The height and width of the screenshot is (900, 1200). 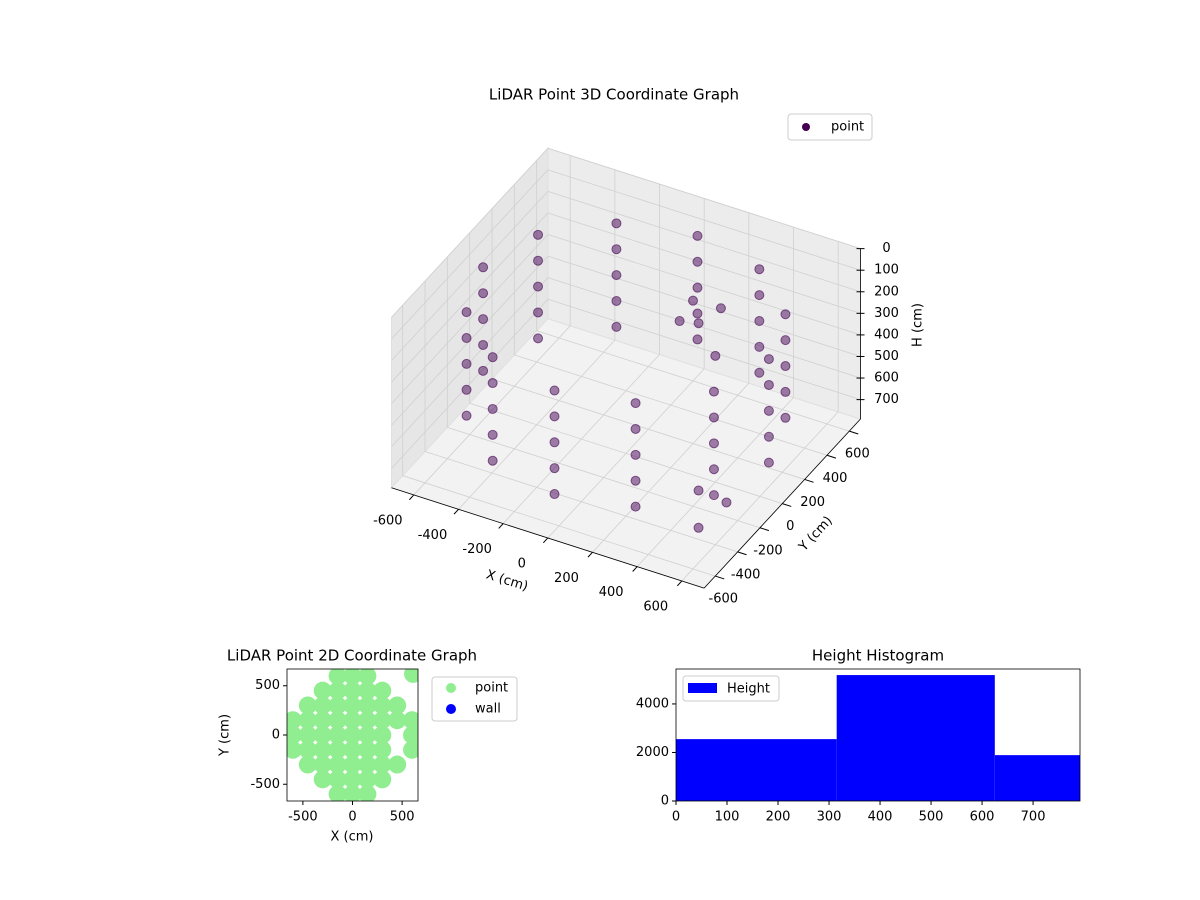 What do you see at coordinates (886, 356) in the screenshot?
I see `z-tick-label: 500` at bounding box center [886, 356].